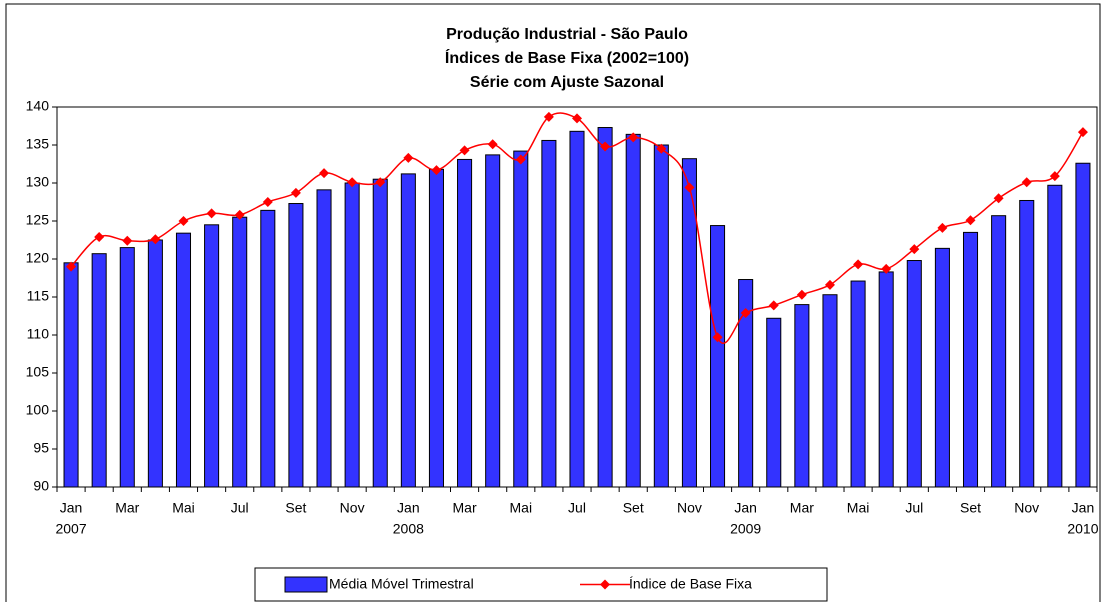 This screenshot has width=1102, height=602. Describe the element at coordinates (38, 144) in the screenshot. I see `y-tick-label: 135` at that location.